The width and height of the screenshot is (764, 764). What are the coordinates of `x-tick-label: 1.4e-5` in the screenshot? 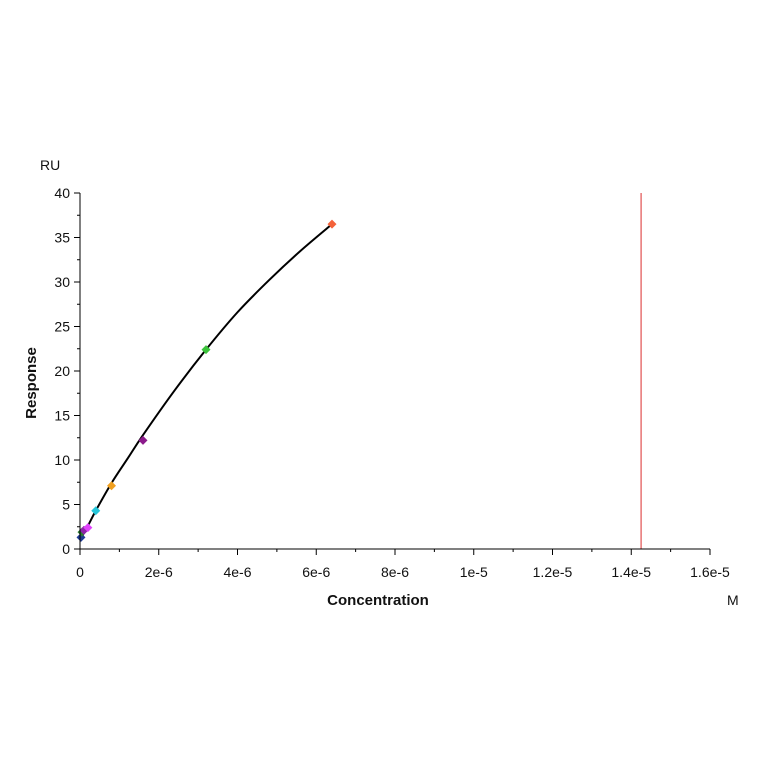 It's located at (631, 572).